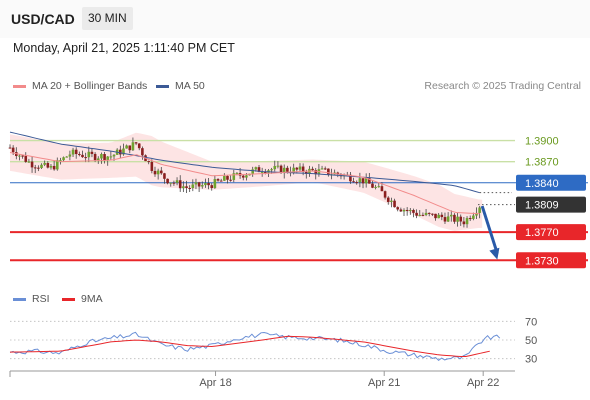 The image size is (590, 400). Describe the element at coordinates (542, 233) in the screenshot. I see `level-label-1.3770: 1.3770` at that location.